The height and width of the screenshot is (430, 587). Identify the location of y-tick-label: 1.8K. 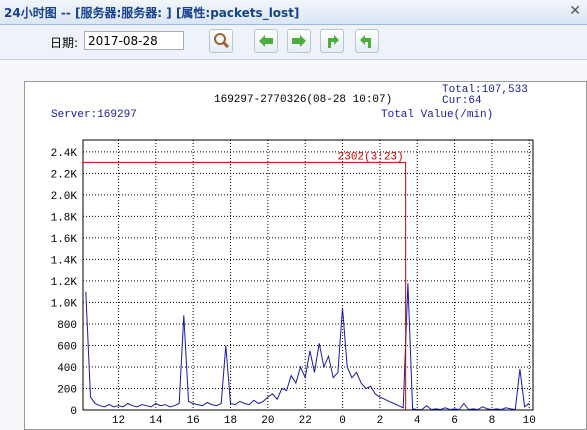
(64, 218).